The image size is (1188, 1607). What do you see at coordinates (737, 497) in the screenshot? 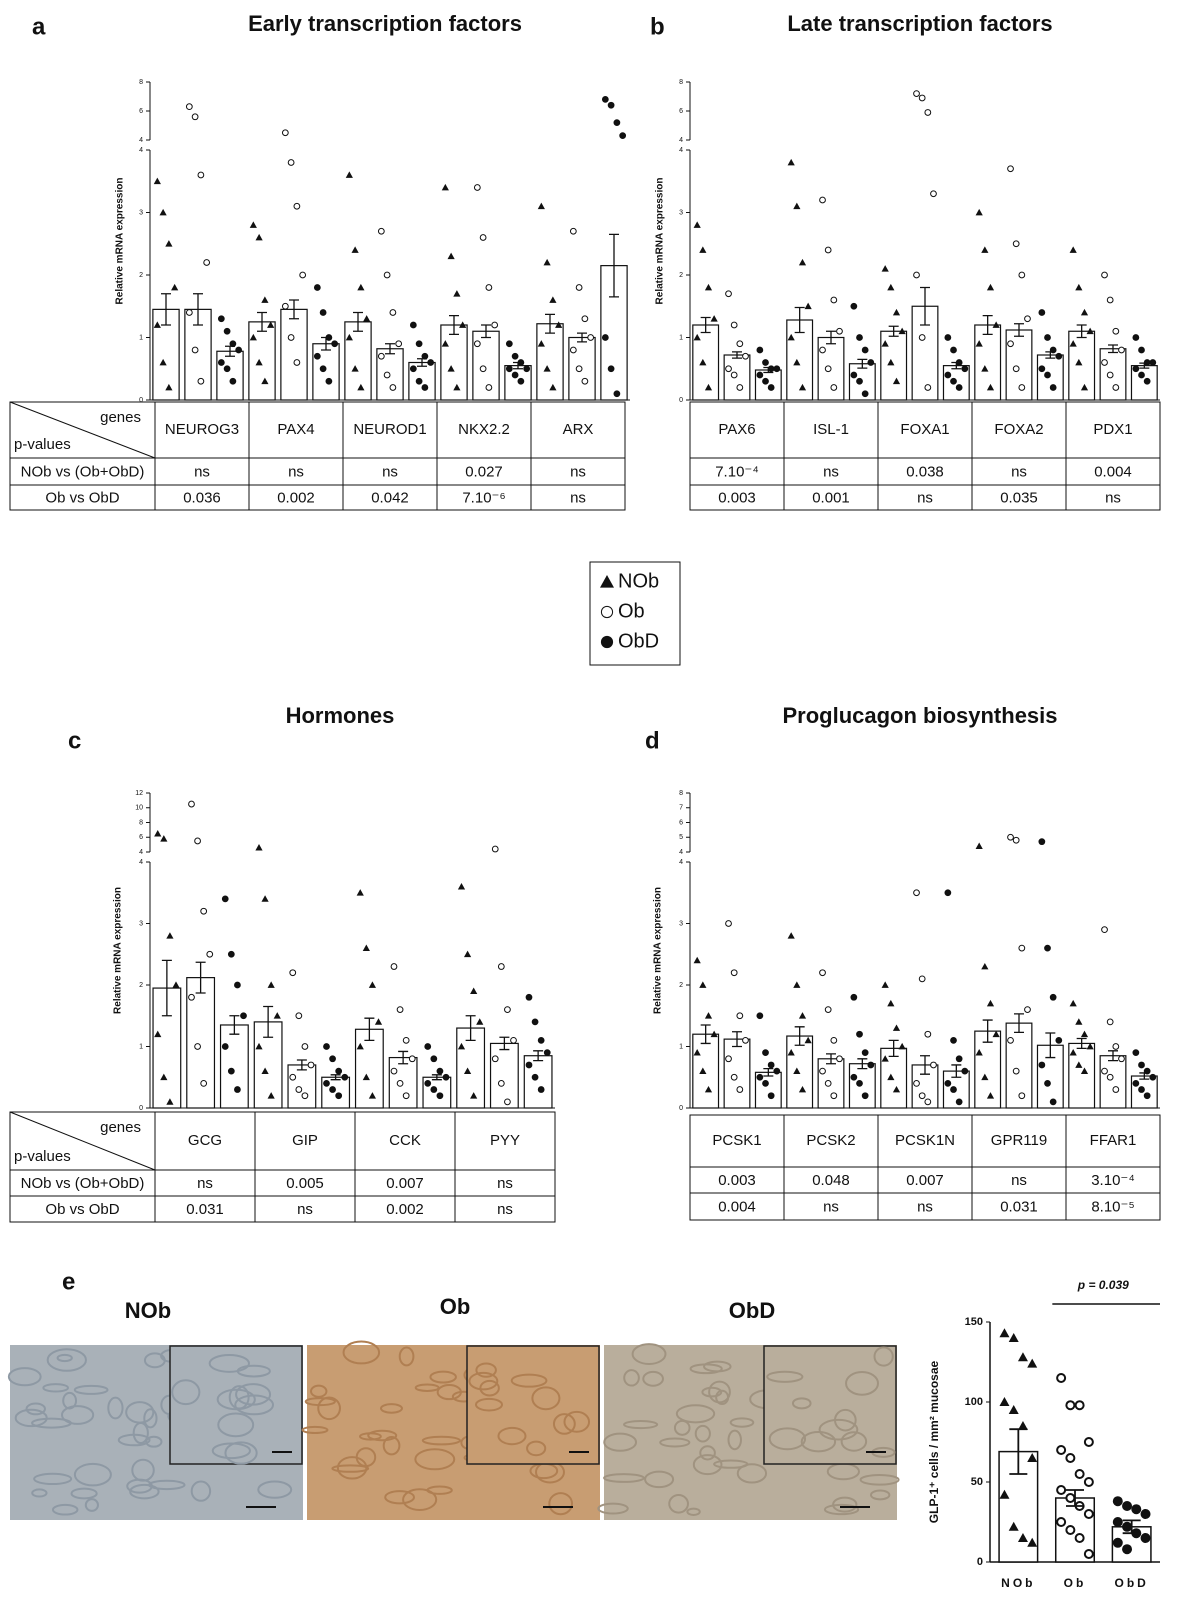
I see `table-value: 0.003` at bounding box center [737, 497].